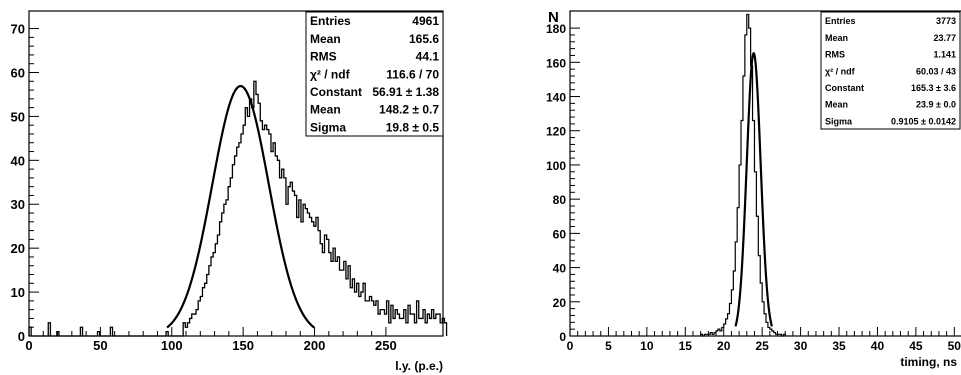 This screenshot has height=375, width=961. Describe the element at coordinates (556, 98) in the screenshot. I see `y-tick-label: 140` at that location.